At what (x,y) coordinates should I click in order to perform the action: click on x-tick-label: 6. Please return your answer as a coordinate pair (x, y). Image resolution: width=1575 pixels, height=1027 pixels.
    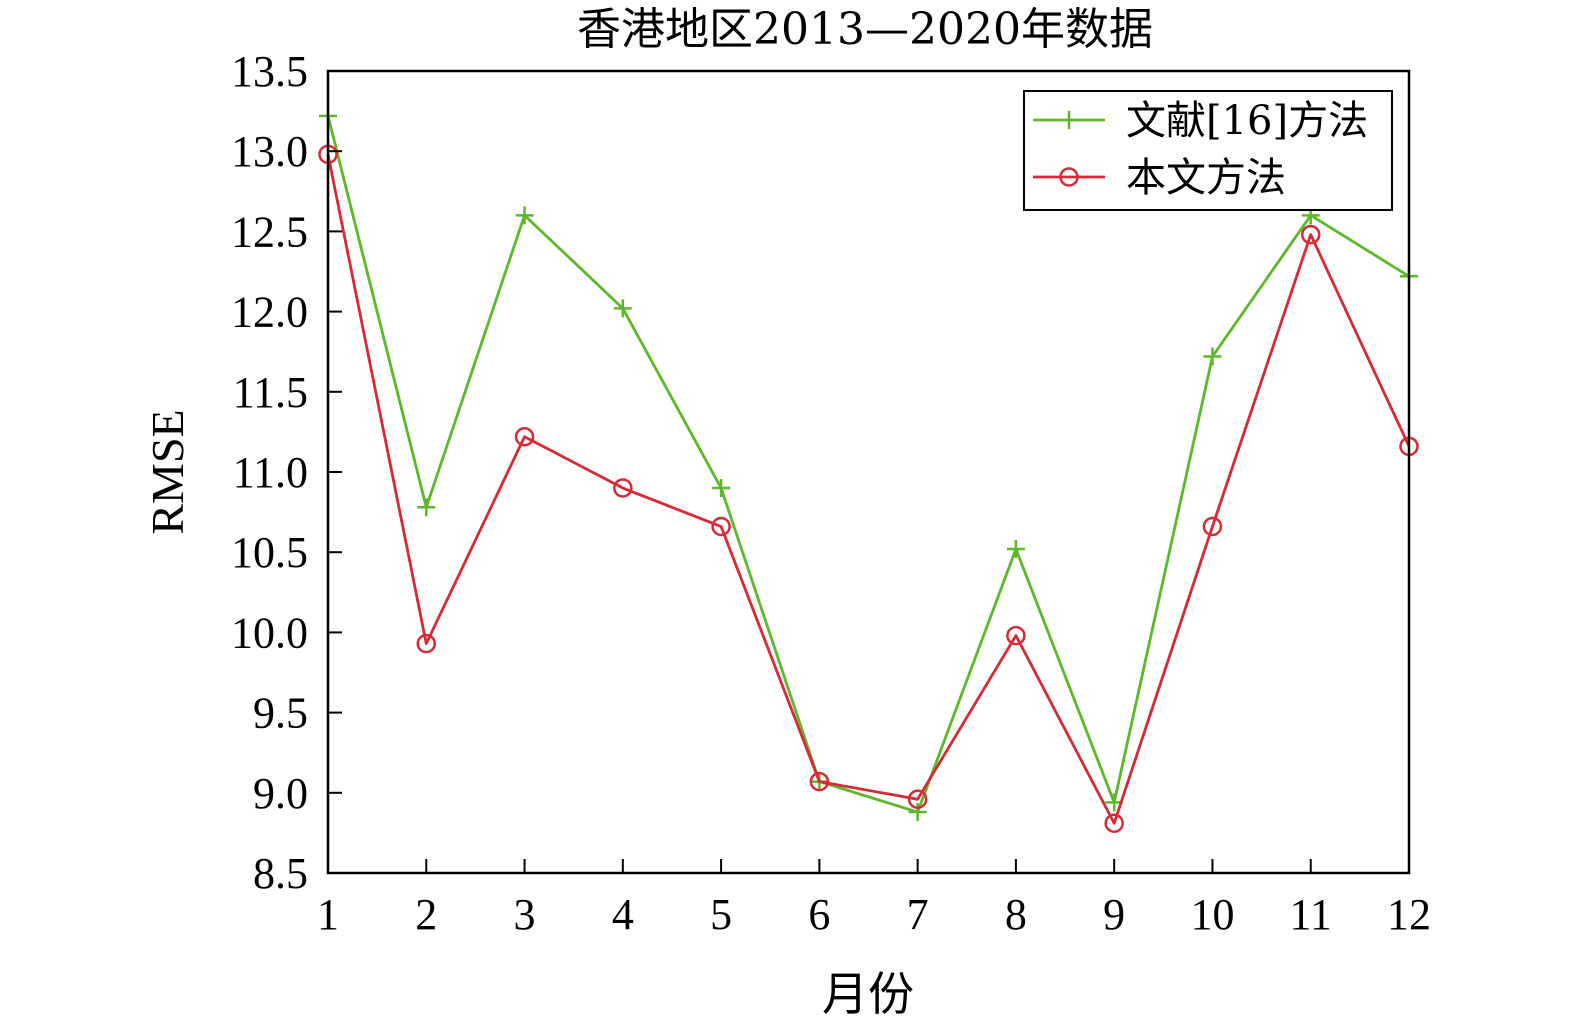
    Looking at the image, I should click on (819, 914).